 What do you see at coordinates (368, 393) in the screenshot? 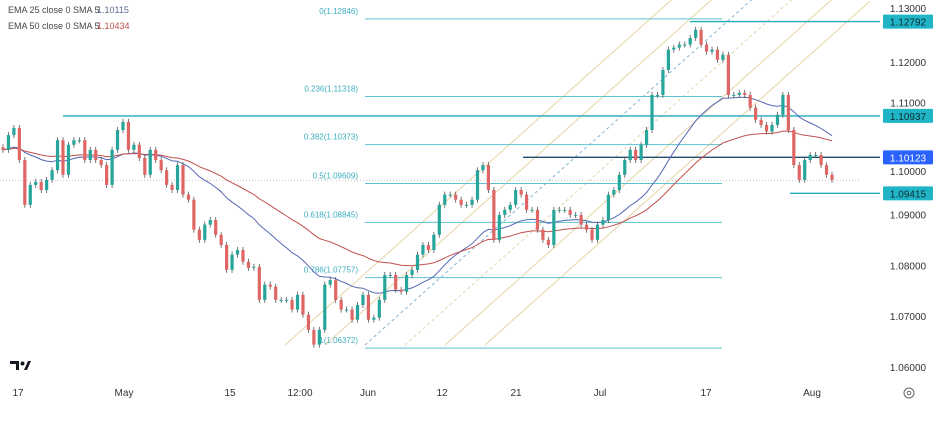
I see `x-tick-label: Jun` at bounding box center [368, 393].